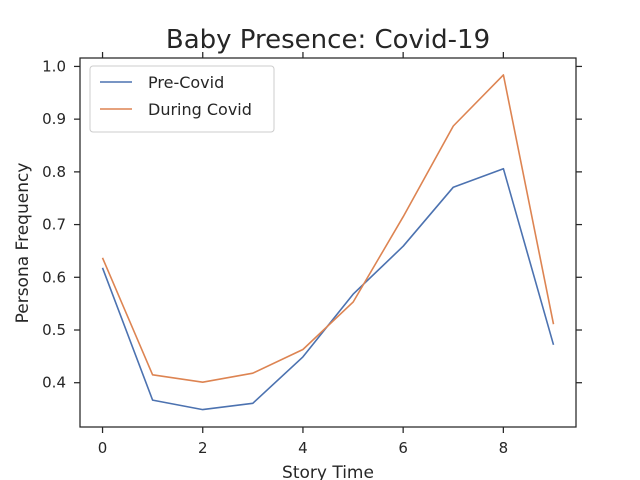 The height and width of the screenshot is (480, 640). What do you see at coordinates (54, 277) in the screenshot?
I see `y-tick-label: 0.6` at bounding box center [54, 277].